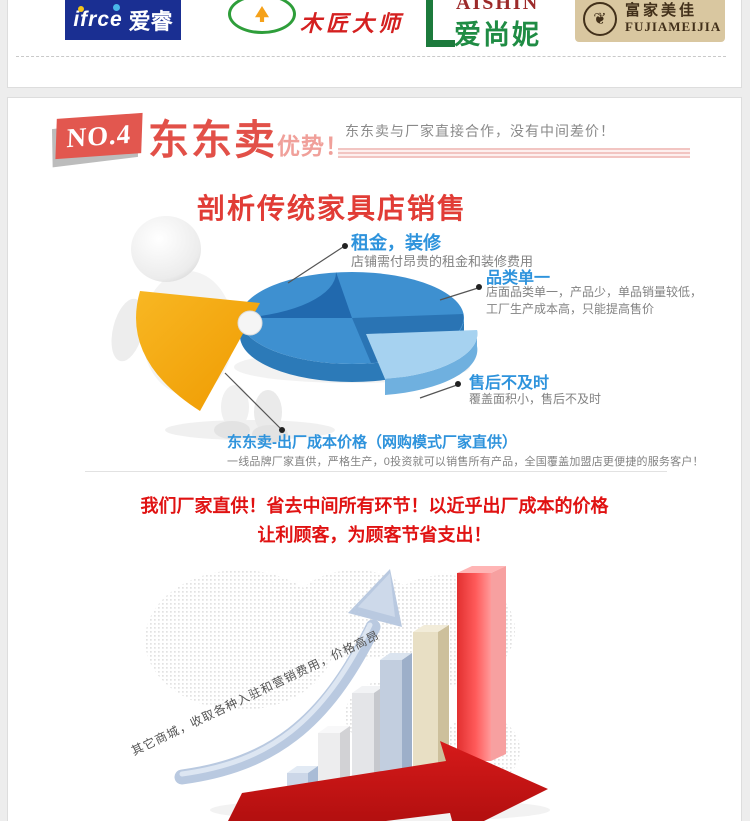 The width and height of the screenshot is (750, 821). Describe the element at coordinates (661, 10) in the screenshot. I see `fujiameijia-cn-name: 富家美佳` at that location.